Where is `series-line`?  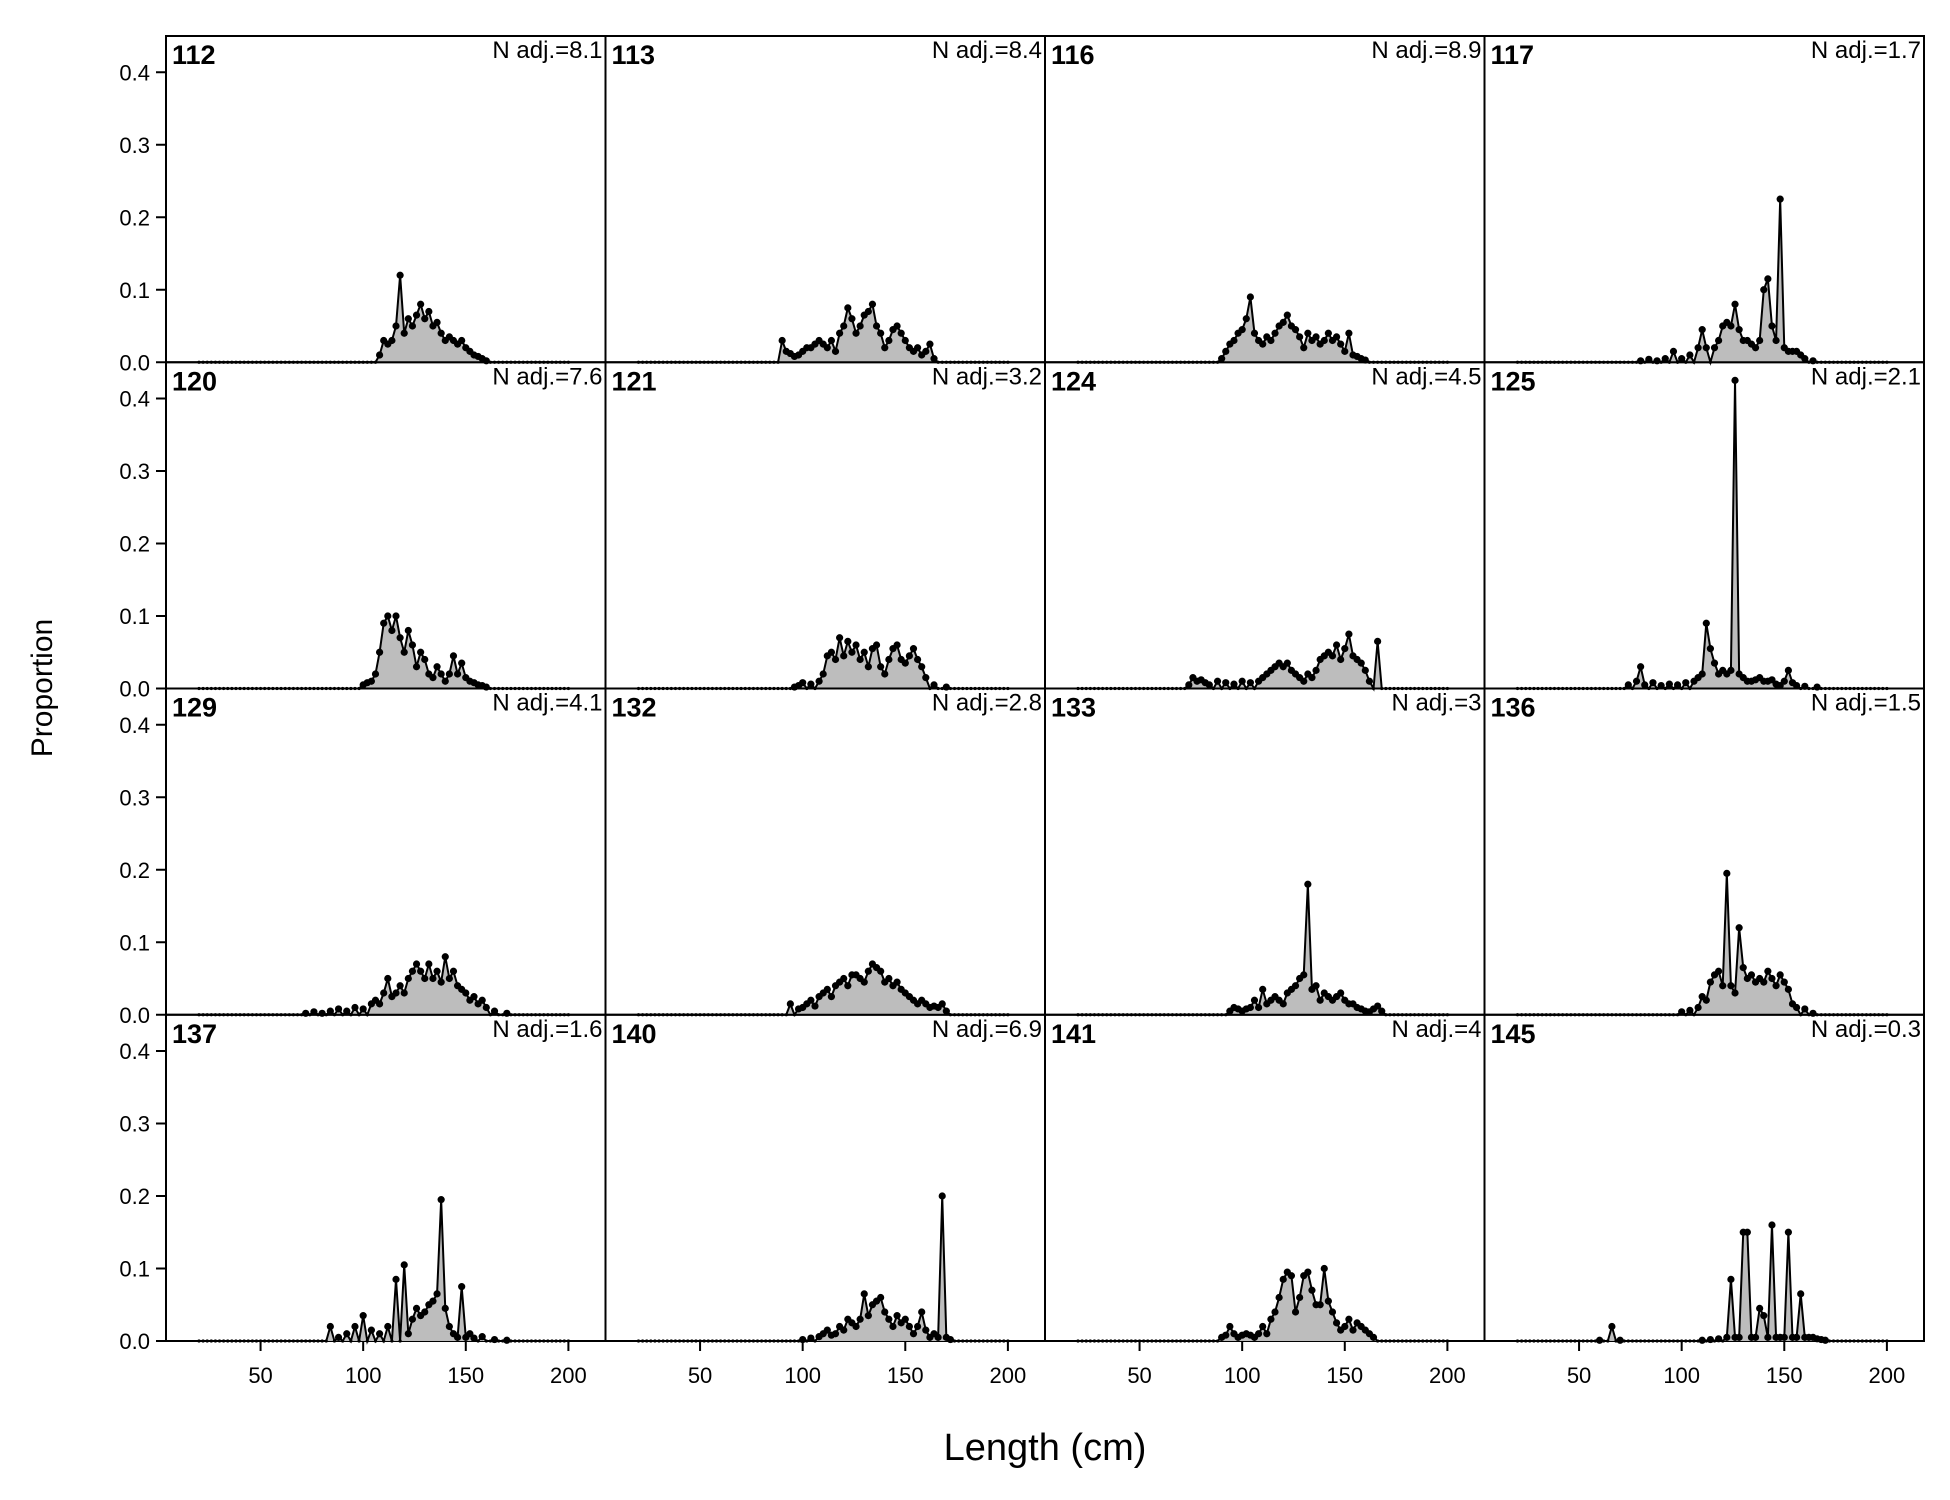
series-line is located at coordinates (1702, 1283).